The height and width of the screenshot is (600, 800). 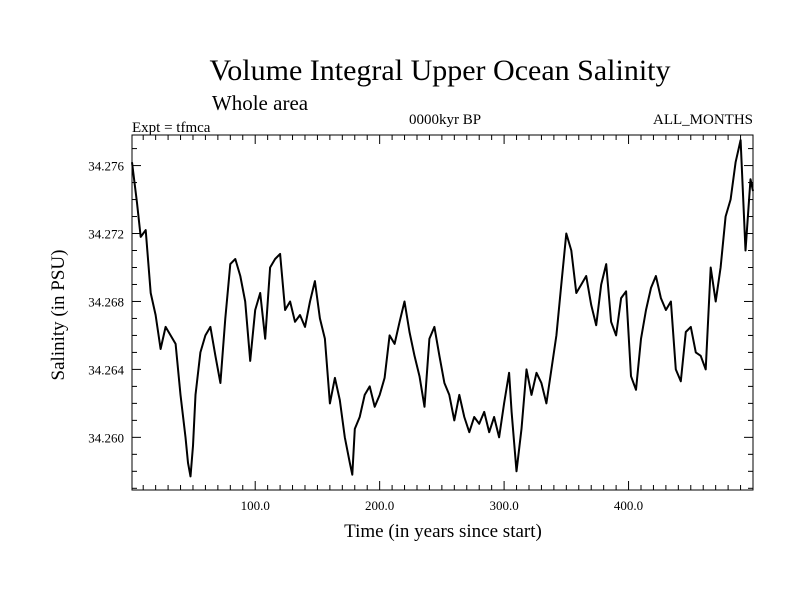 What do you see at coordinates (703, 120) in the screenshot?
I see `months-label: ALL_MONTHS` at bounding box center [703, 120].